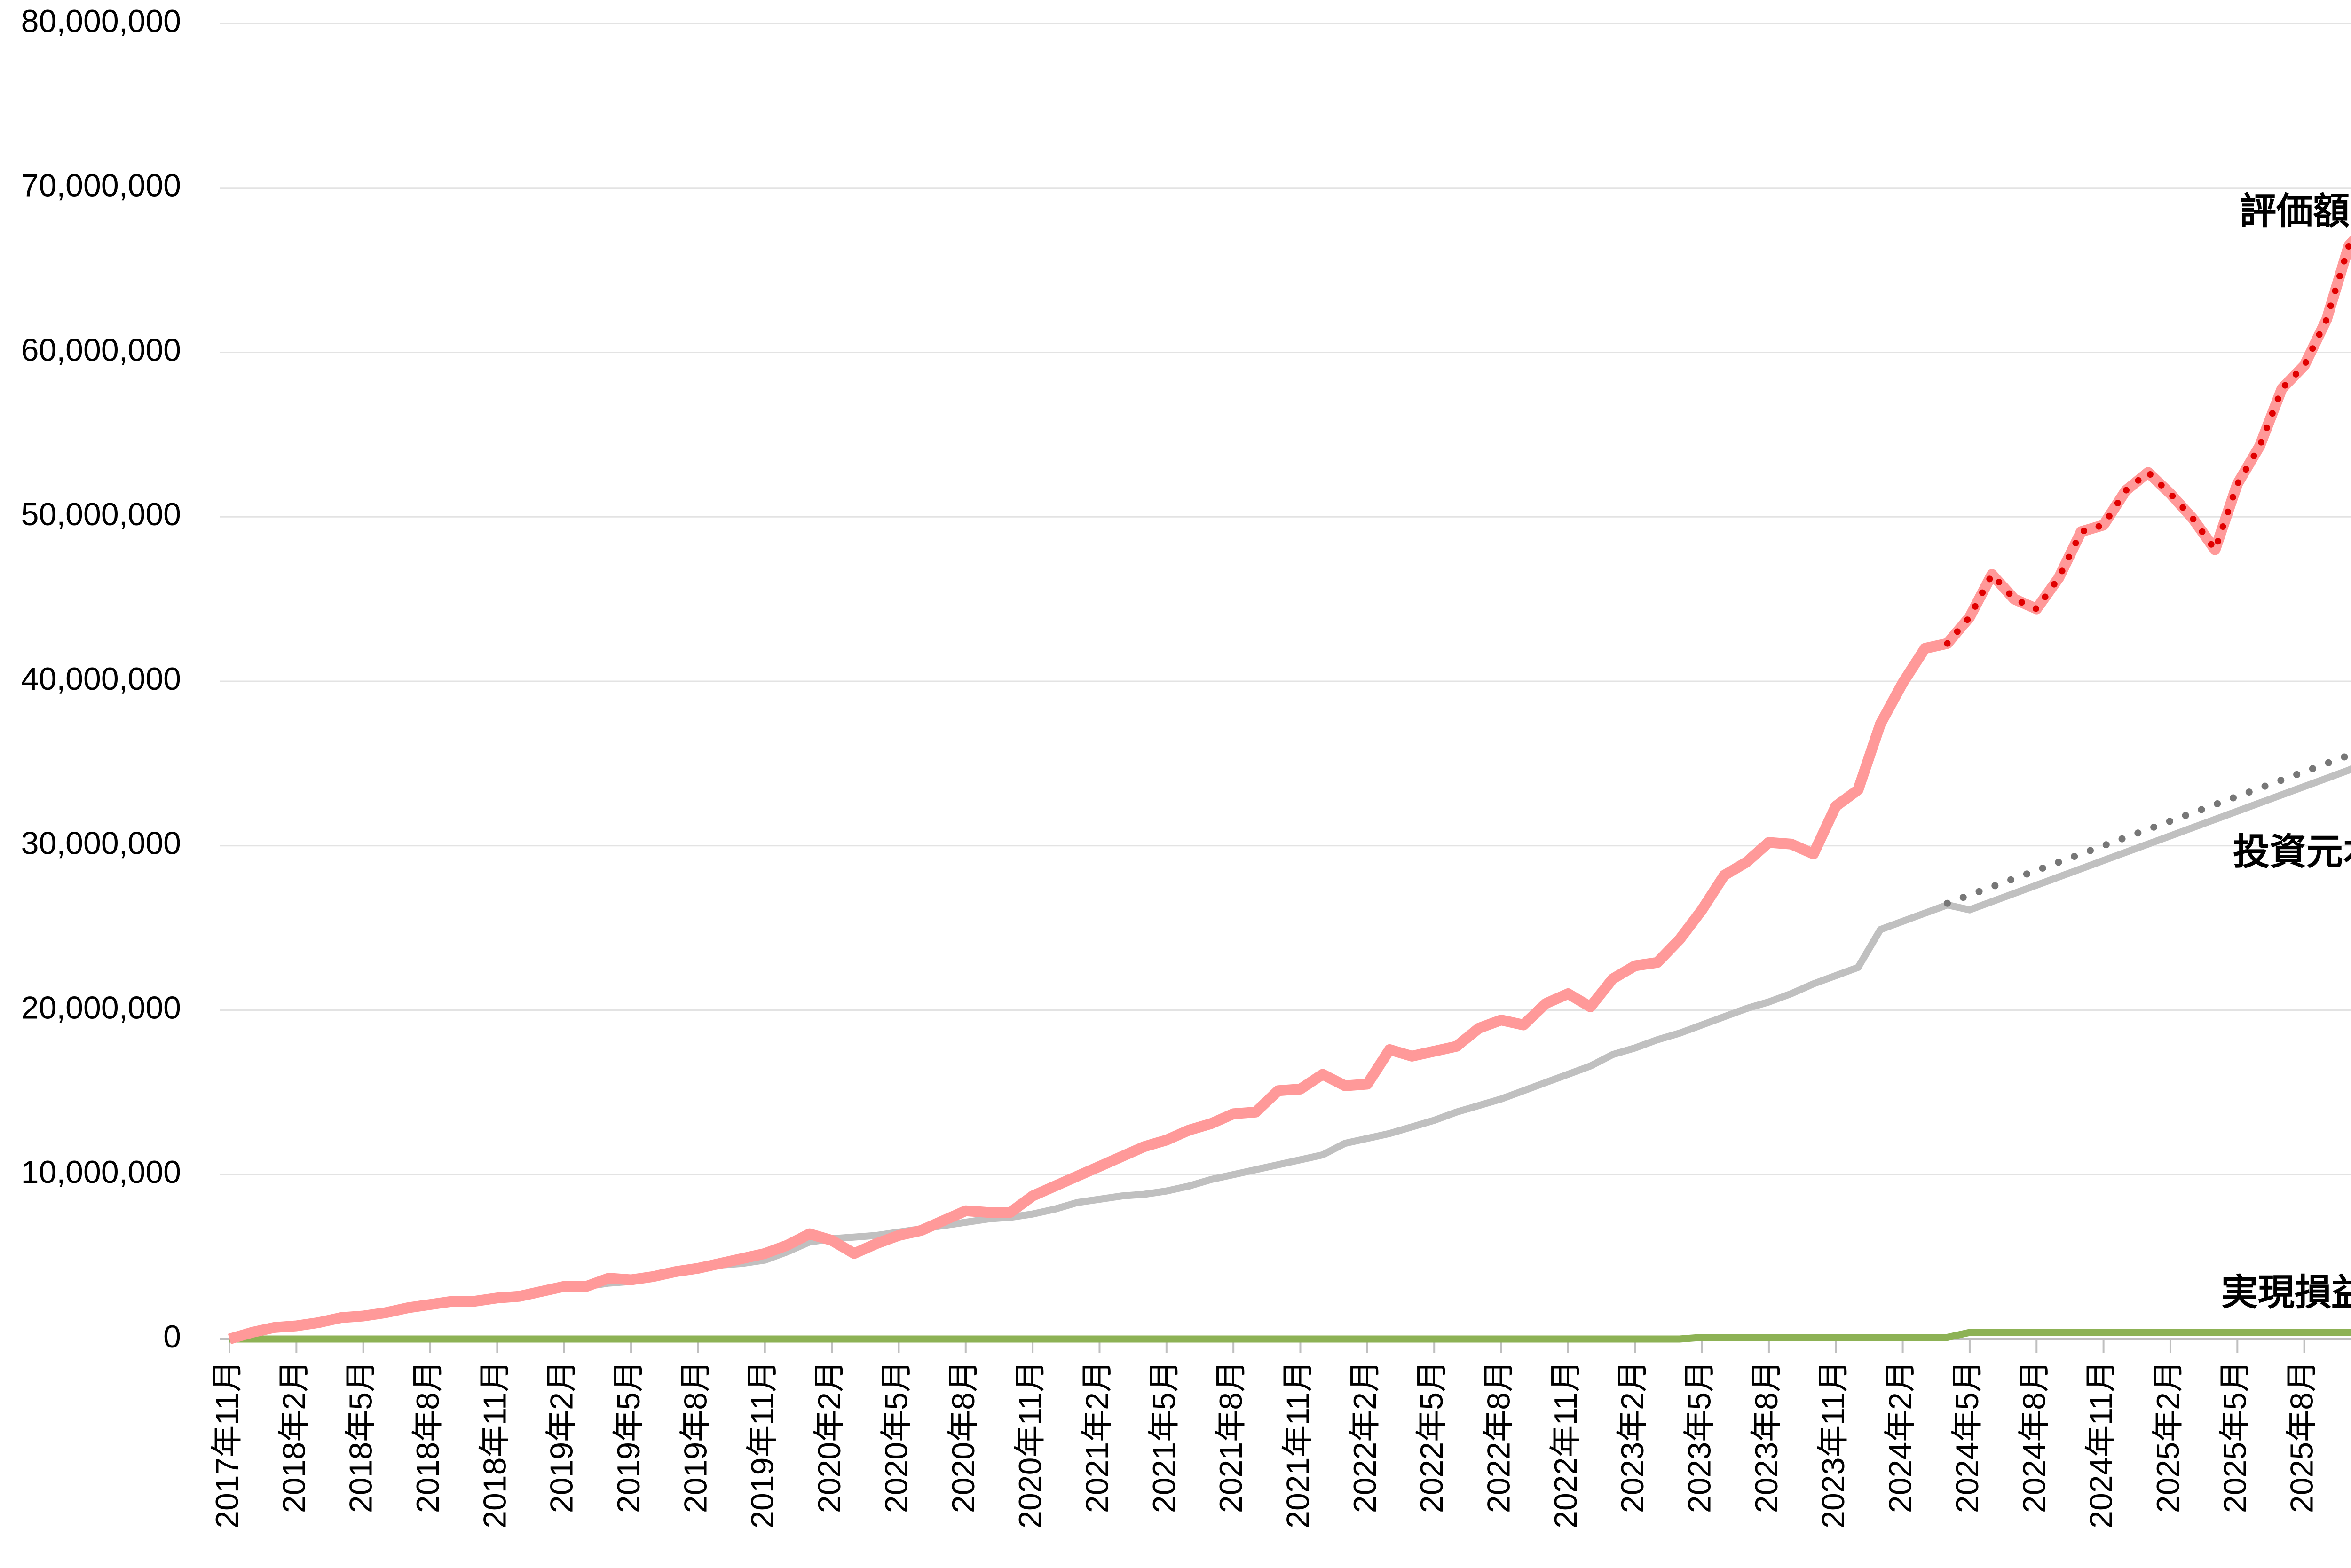  What do you see at coordinates (896, 1436) in the screenshot?
I see `x-tick-label: 2020年5月` at bounding box center [896, 1436].